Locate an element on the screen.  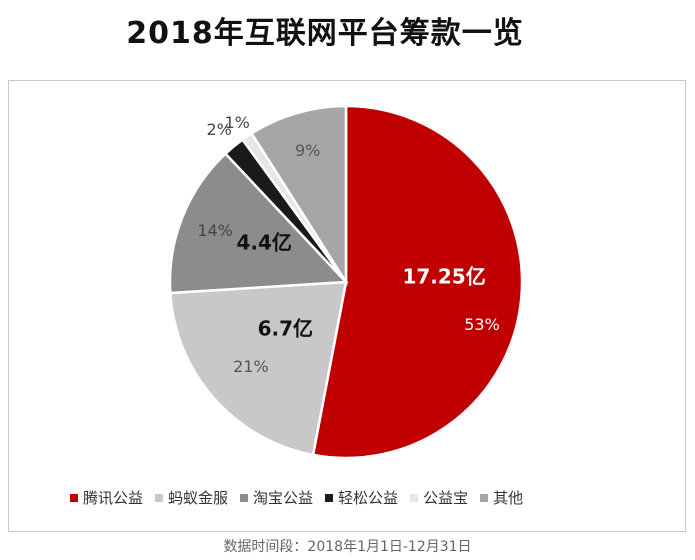
chart-legend: 腾讯公益 蚂蚁金服 淘宝公益 轻松公益 公益宝 其他 is located at coordinates (296, 497).